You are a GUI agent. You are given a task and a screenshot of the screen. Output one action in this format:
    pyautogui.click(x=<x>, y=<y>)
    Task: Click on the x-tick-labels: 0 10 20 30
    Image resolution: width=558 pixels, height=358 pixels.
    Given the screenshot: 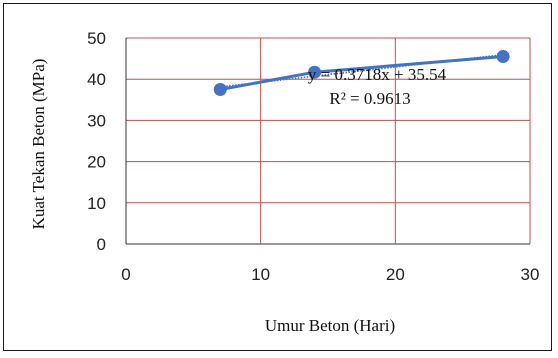 What is the action you would take?
    pyautogui.click(x=330, y=274)
    